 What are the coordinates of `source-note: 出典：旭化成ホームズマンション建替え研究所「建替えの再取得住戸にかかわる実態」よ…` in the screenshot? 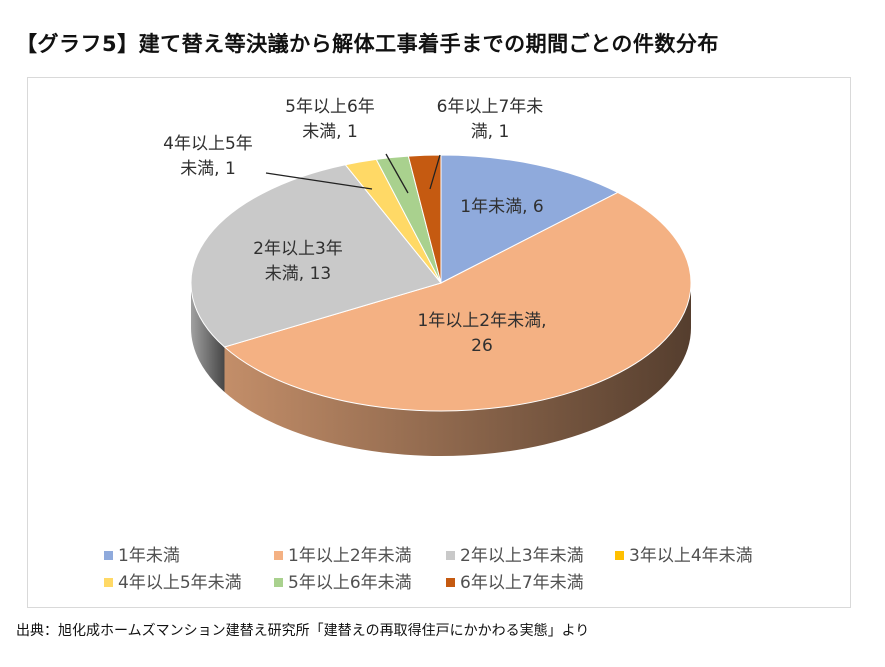 It's located at (303, 631).